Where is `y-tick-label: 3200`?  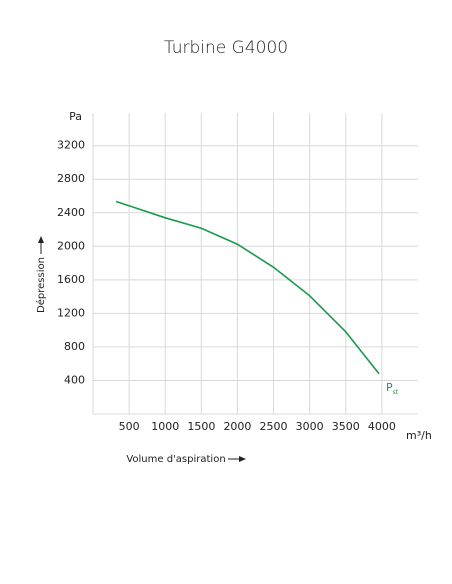
y-tick-label: 3200 is located at coordinates (71, 145).